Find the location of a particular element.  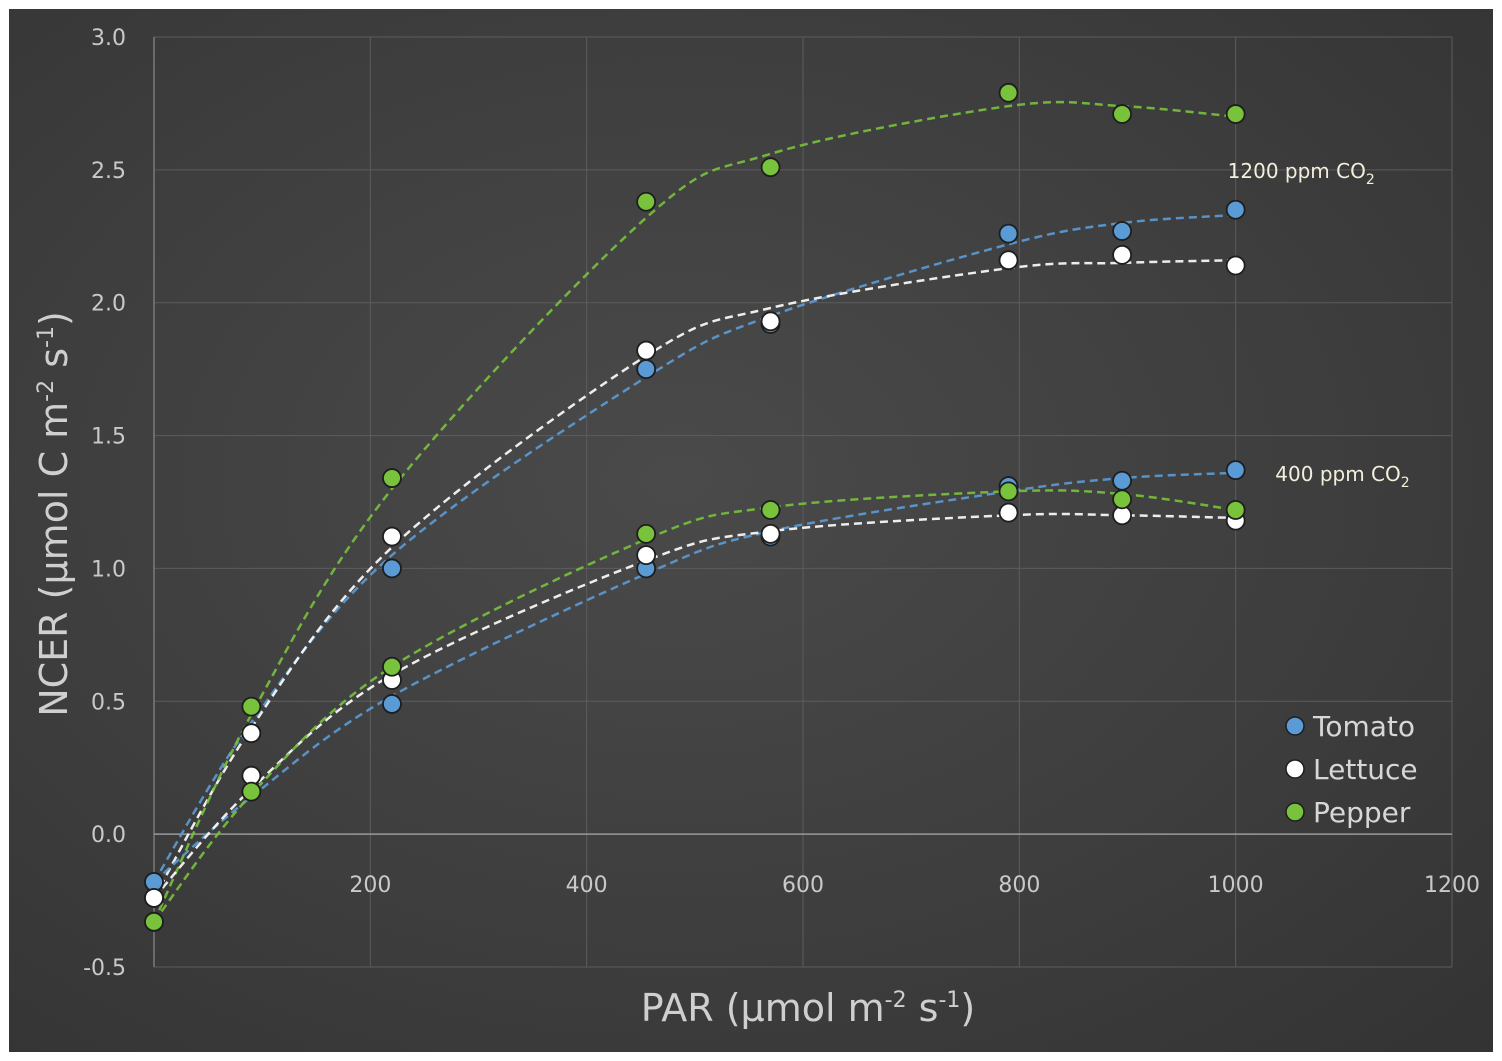

y-tick-label: 1.5 is located at coordinates (108, 437).